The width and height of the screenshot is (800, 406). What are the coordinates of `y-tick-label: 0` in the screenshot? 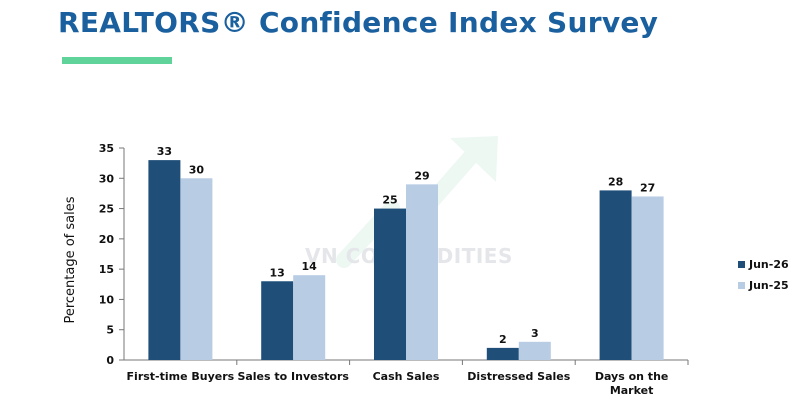 It's located at (110, 360).